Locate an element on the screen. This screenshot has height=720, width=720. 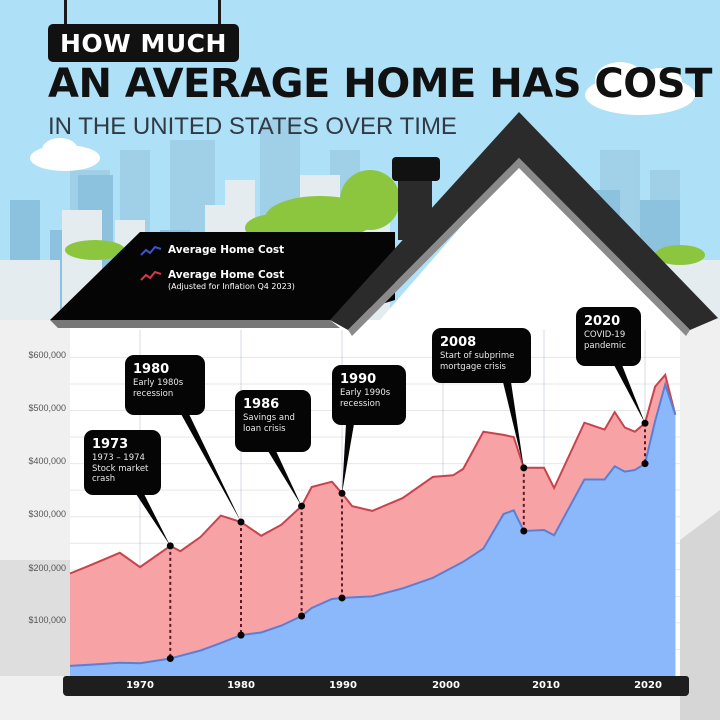
y-tick-label: $100,000 is located at coordinates (47, 620).